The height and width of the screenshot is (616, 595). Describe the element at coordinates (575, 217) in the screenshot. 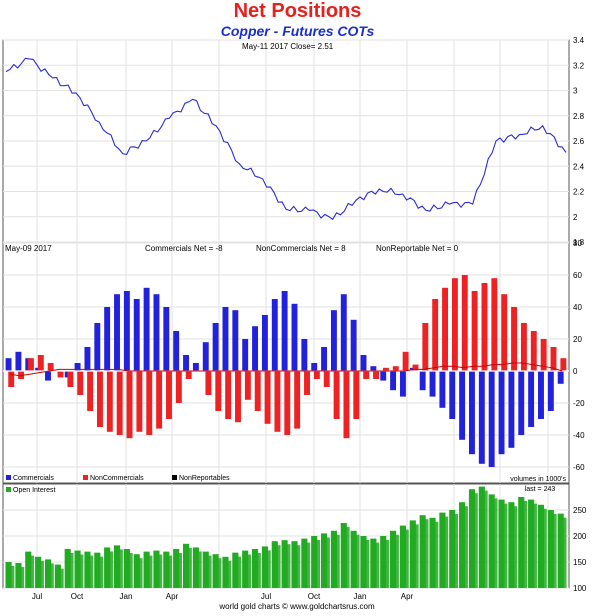

I see `y-tick-label: 2` at that location.